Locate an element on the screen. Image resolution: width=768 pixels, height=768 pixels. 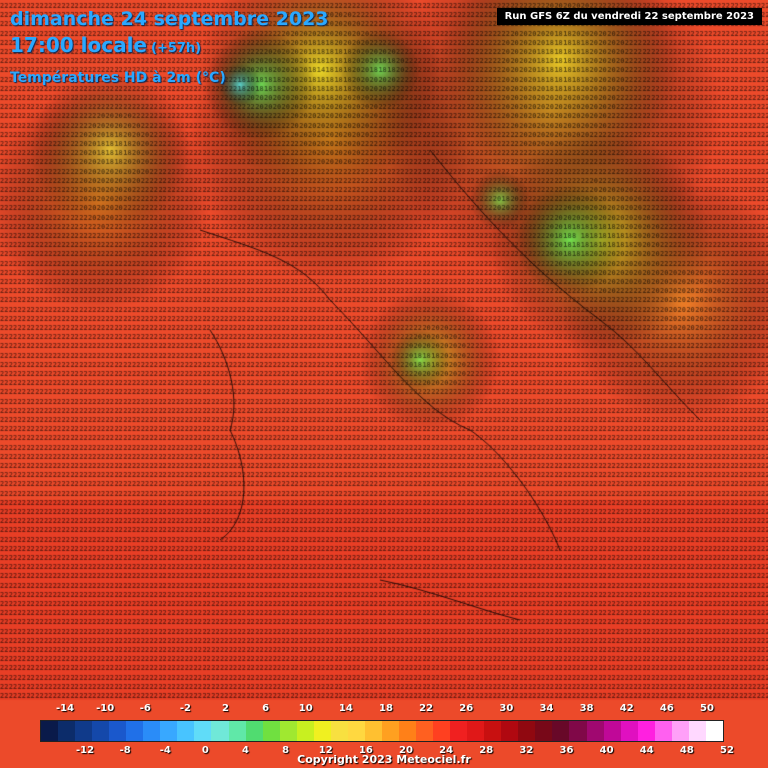
legend-label-top: -2 is located at coordinates (185, 708).